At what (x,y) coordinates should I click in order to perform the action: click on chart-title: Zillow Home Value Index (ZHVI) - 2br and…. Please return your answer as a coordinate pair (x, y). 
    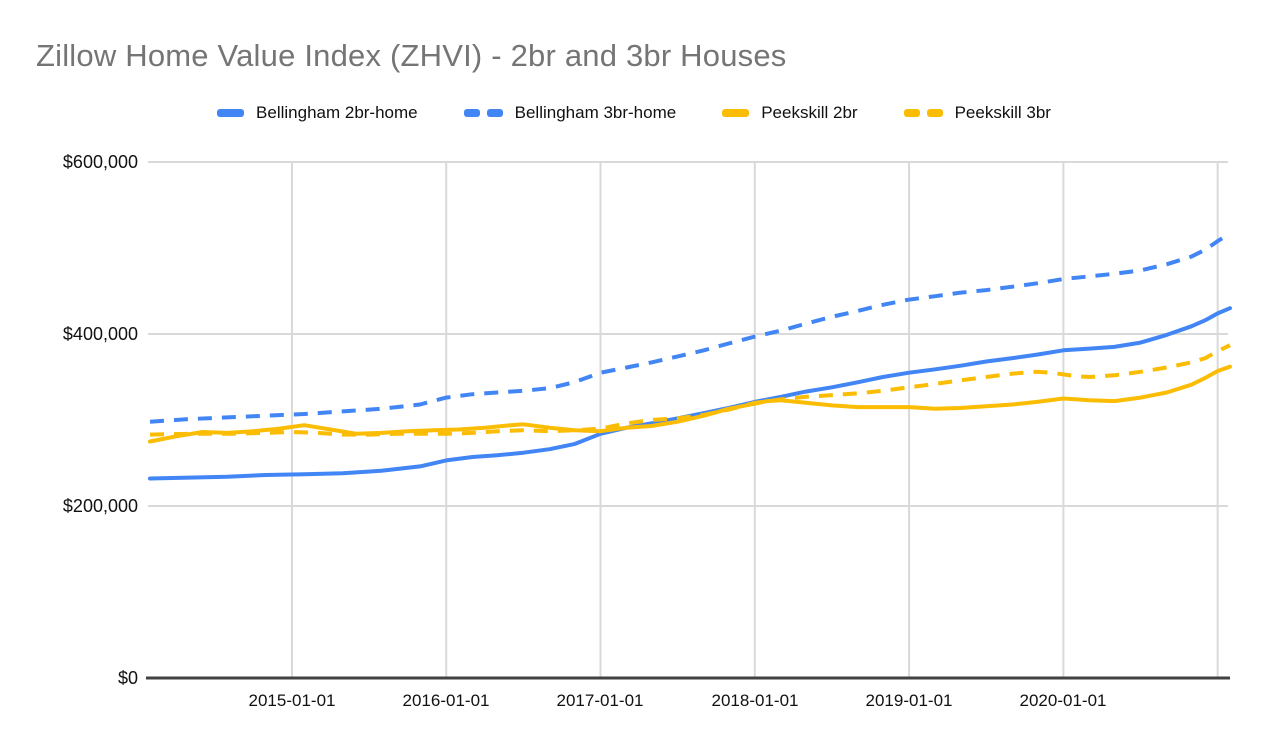
    Looking at the image, I should click on (411, 55).